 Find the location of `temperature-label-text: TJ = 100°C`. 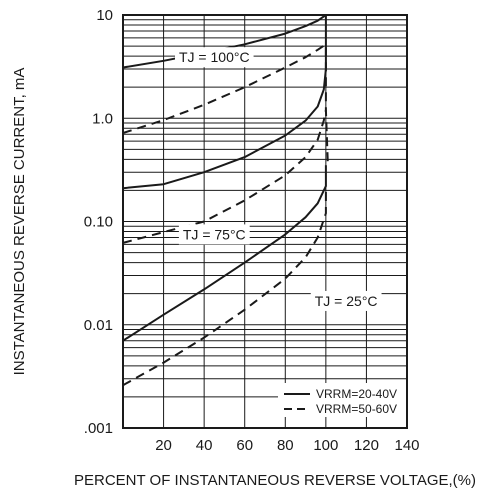

temperature-label-text: TJ = 100°C is located at coordinates (214, 57).